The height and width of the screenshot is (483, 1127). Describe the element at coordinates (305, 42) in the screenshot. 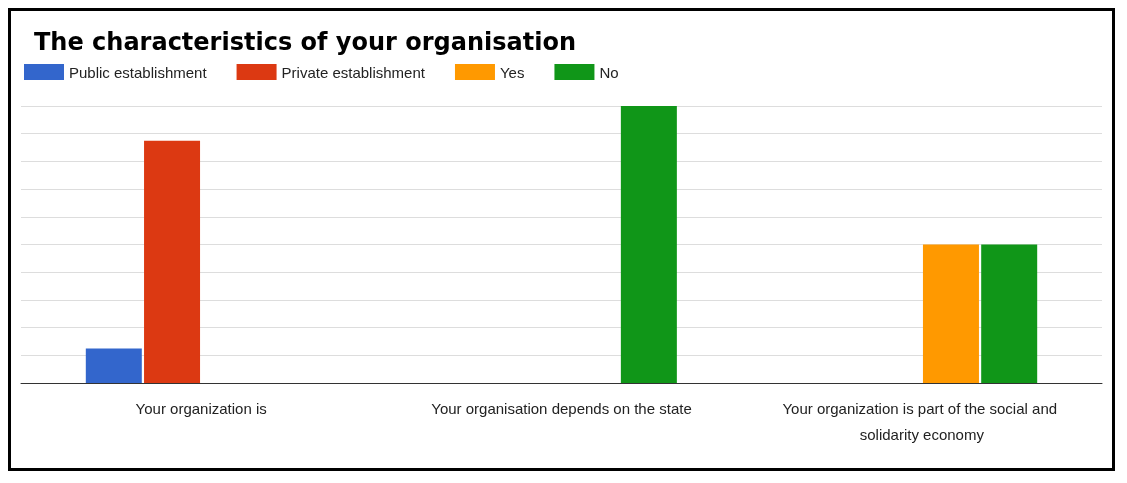

I see `chart-title: The characteristics of your organisation` at that location.